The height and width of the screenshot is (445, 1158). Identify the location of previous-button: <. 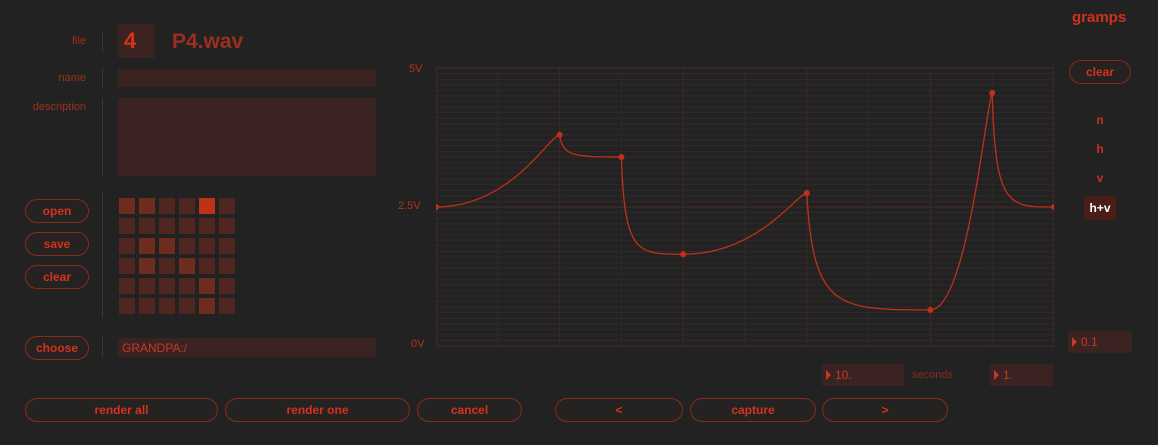
(619, 410).